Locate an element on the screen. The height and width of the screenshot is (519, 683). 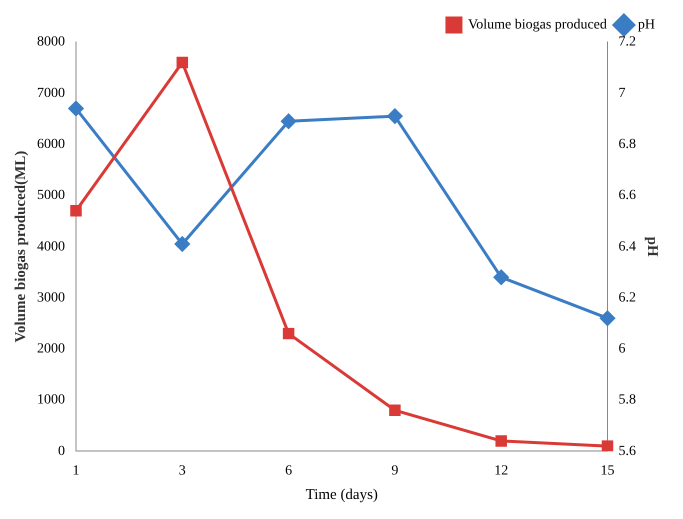
y-tick-label: 2000 is located at coordinates (51, 349).